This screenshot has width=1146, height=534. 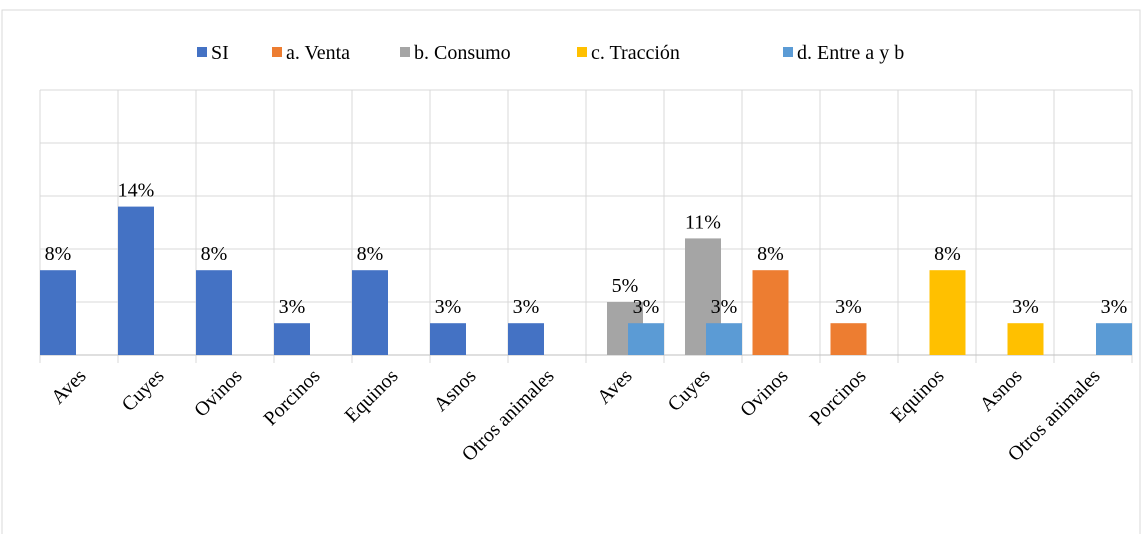 What do you see at coordinates (703, 222) in the screenshot?
I see `data-label: 11%` at bounding box center [703, 222].